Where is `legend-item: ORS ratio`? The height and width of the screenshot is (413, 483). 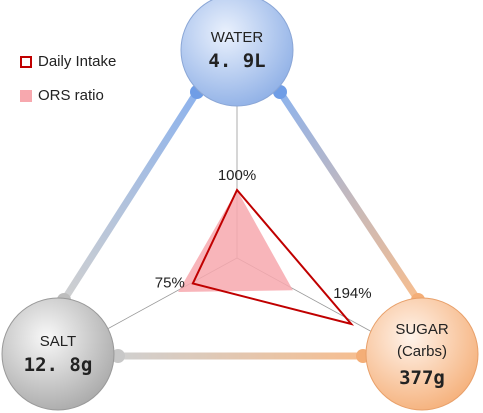 legend-item: ORS ratio is located at coordinates (62, 95).